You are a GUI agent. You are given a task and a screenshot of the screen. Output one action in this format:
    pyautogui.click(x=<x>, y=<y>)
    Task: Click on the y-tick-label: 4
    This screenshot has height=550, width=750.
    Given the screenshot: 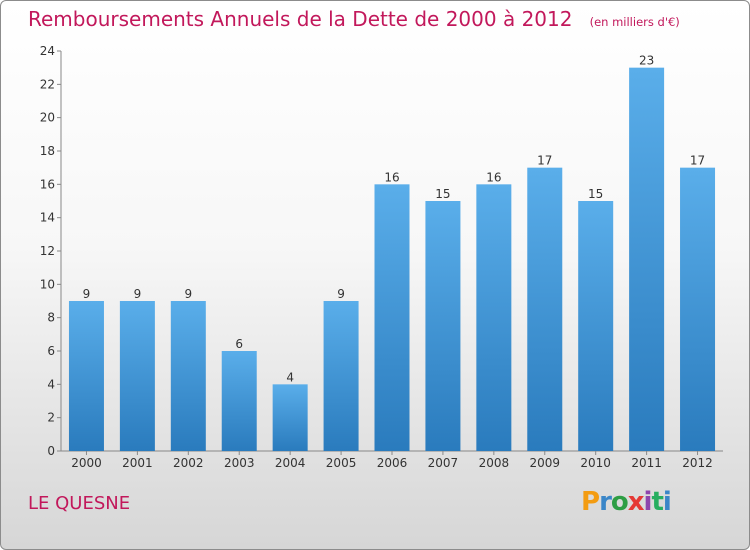 What is the action you would take?
    pyautogui.click(x=51, y=384)
    